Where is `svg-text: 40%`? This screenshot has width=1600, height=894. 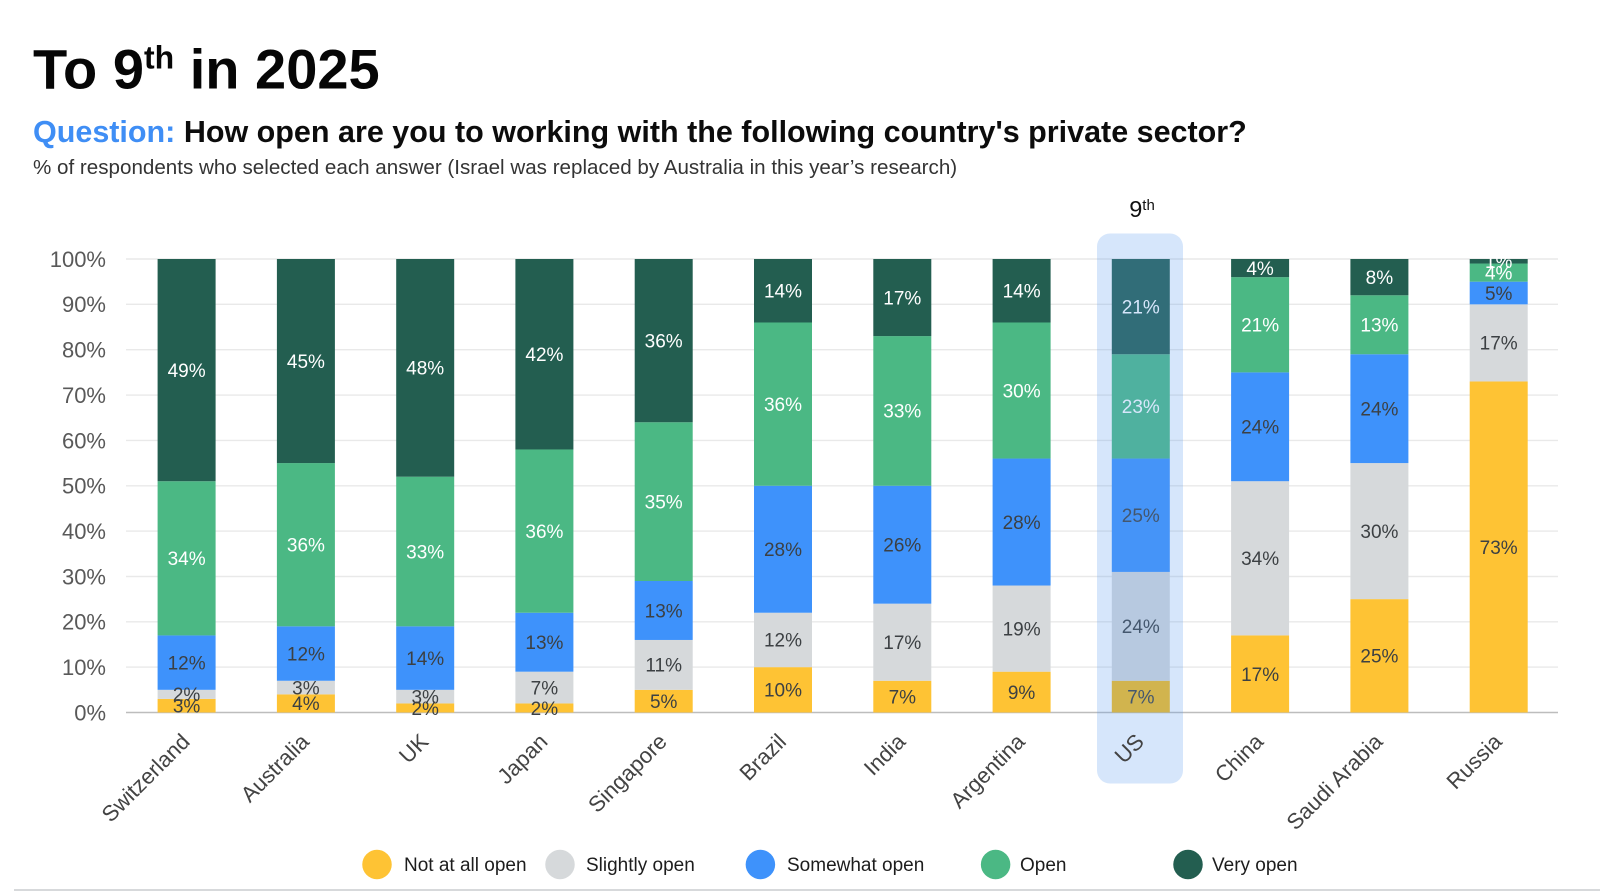
svg-text: 40% is located at coordinates (84, 531).